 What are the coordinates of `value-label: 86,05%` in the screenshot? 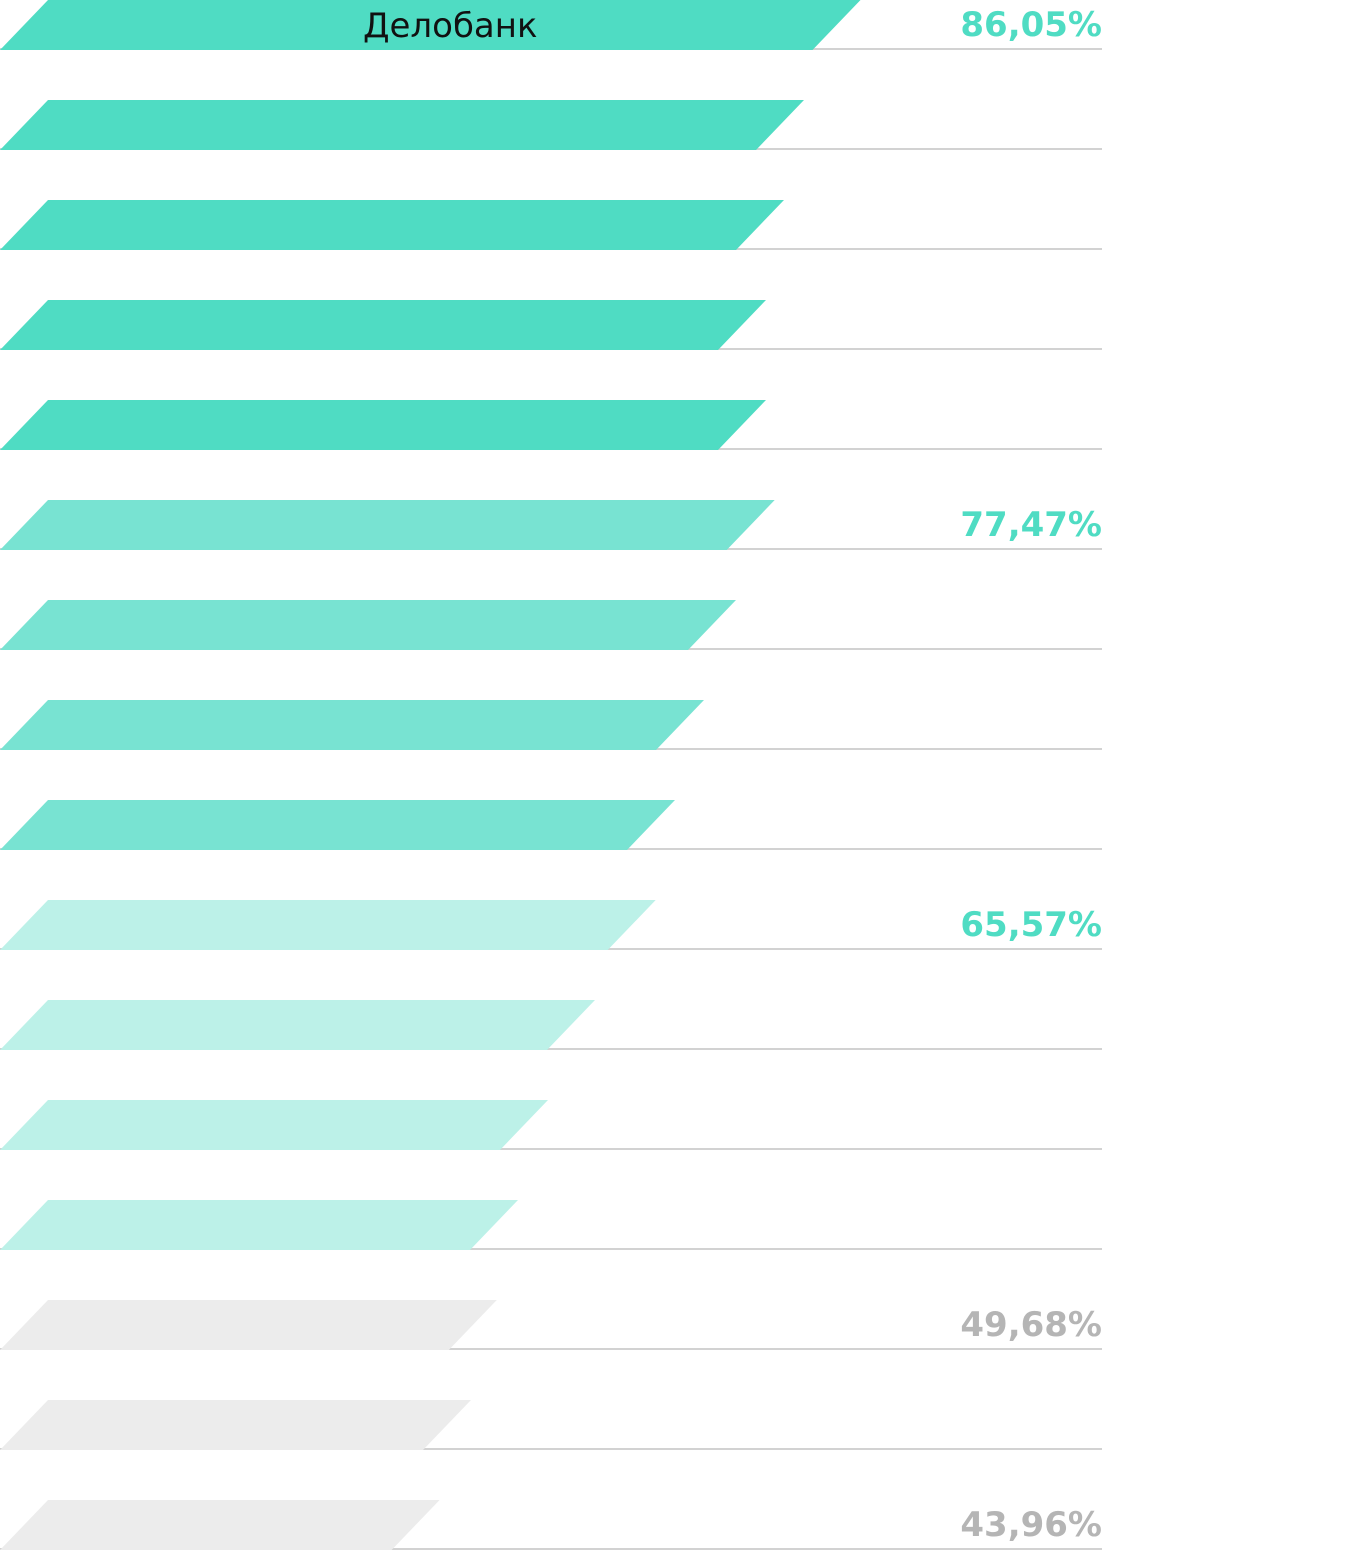 It's located at (1031, 25).